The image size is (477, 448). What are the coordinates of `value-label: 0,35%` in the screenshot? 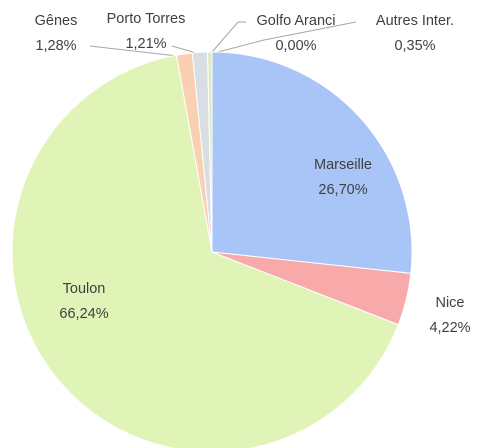 It's located at (414, 46).